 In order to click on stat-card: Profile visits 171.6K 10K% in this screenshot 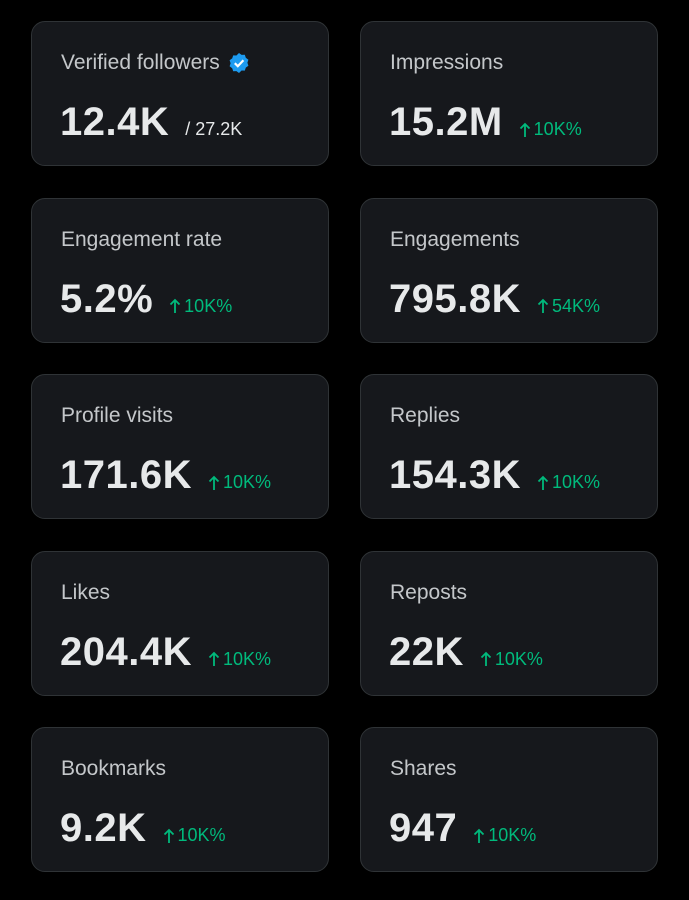, I will do `click(180, 446)`.